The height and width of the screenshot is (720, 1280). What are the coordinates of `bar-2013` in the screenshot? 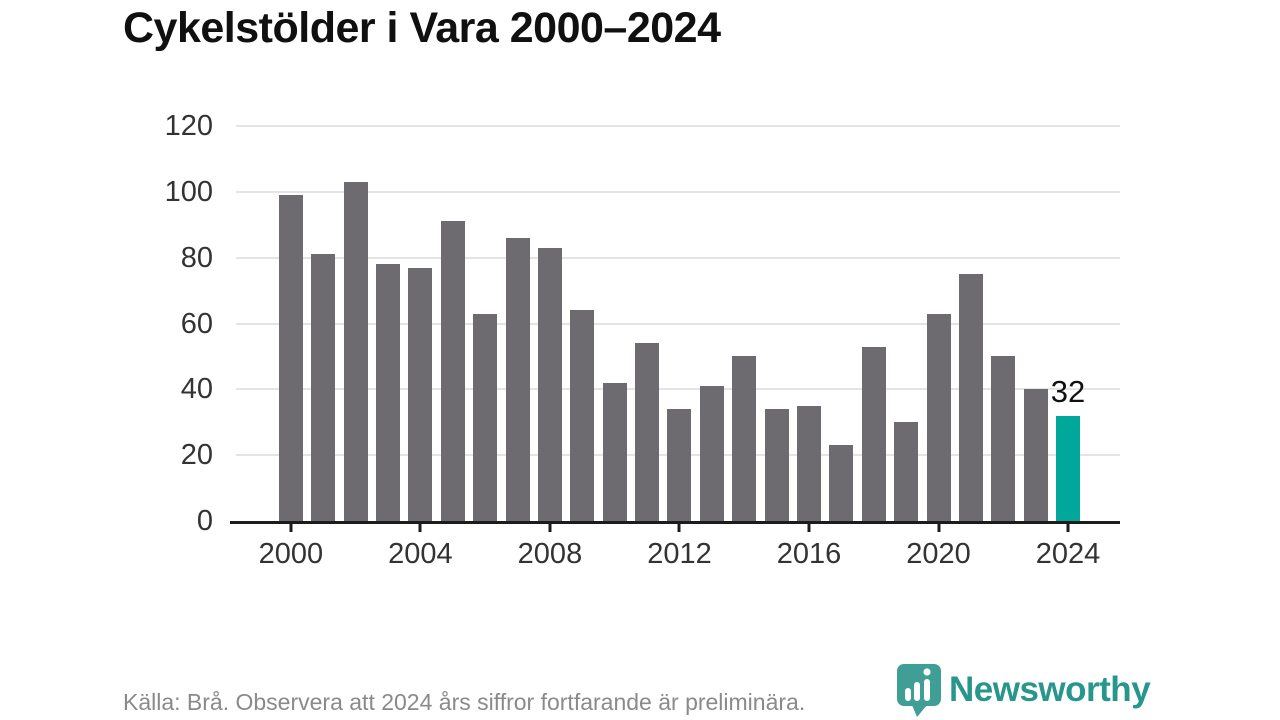 It's located at (711, 453).